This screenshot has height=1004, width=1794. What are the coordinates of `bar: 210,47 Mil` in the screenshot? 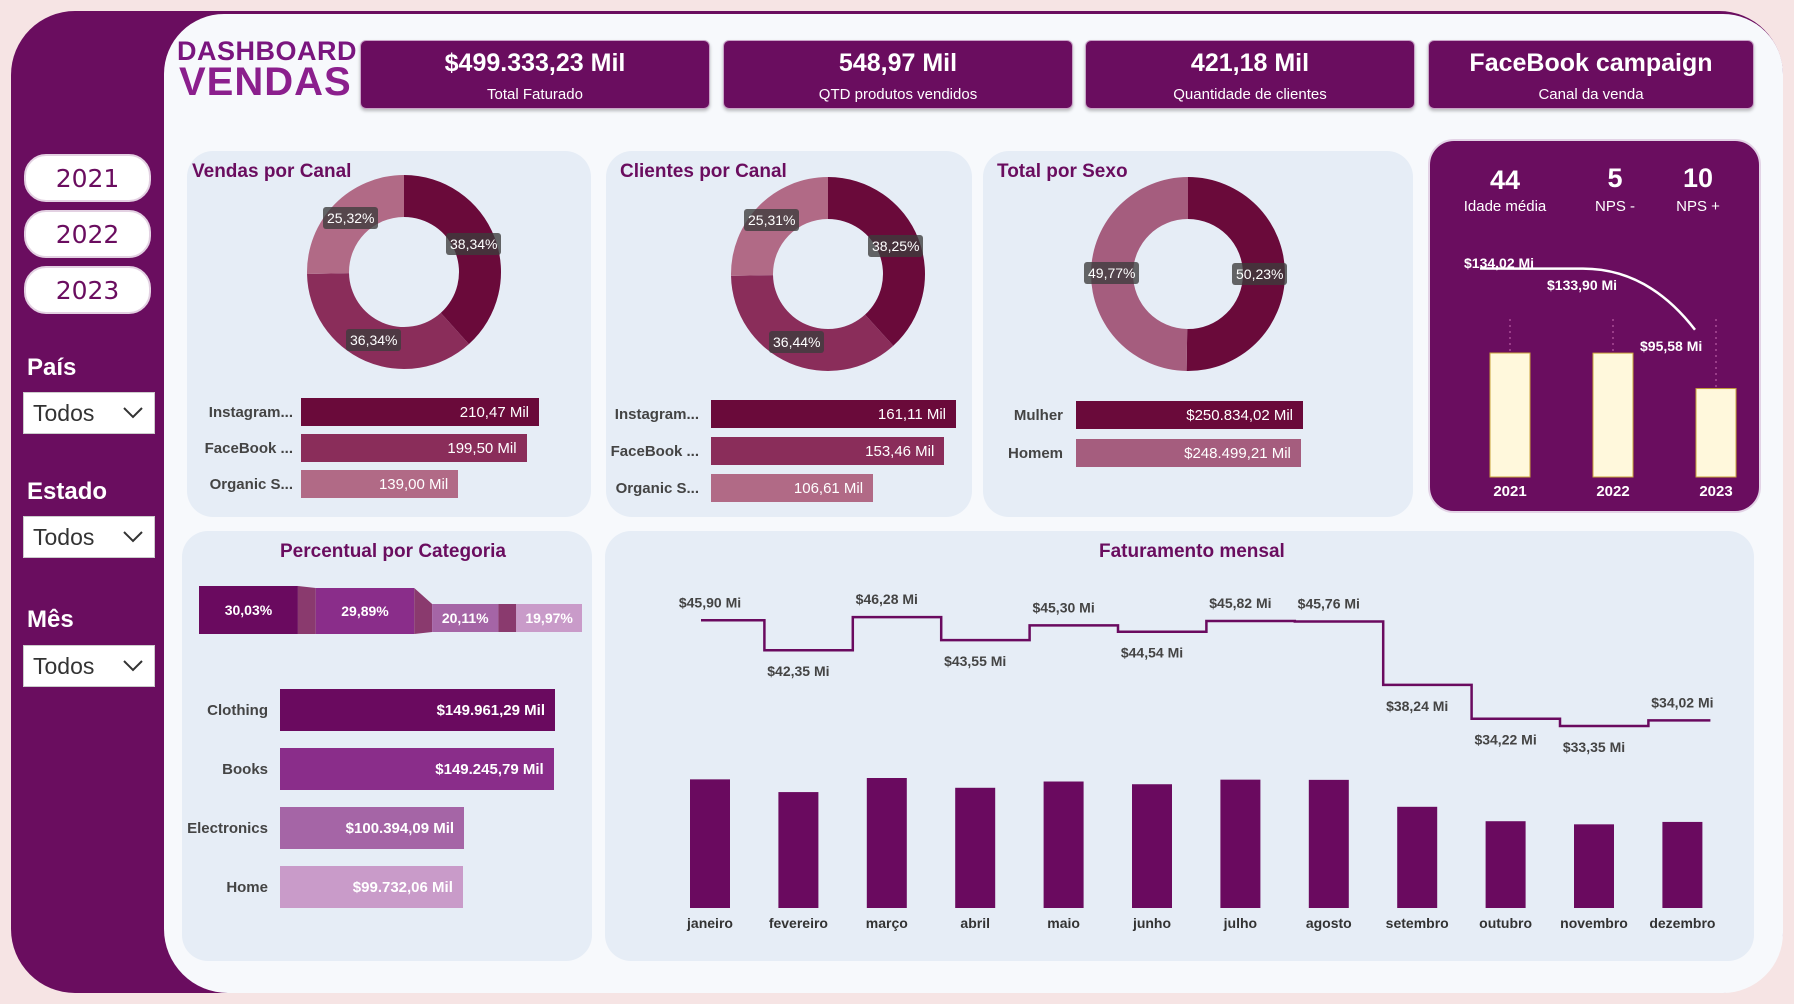 It's located at (420, 412).